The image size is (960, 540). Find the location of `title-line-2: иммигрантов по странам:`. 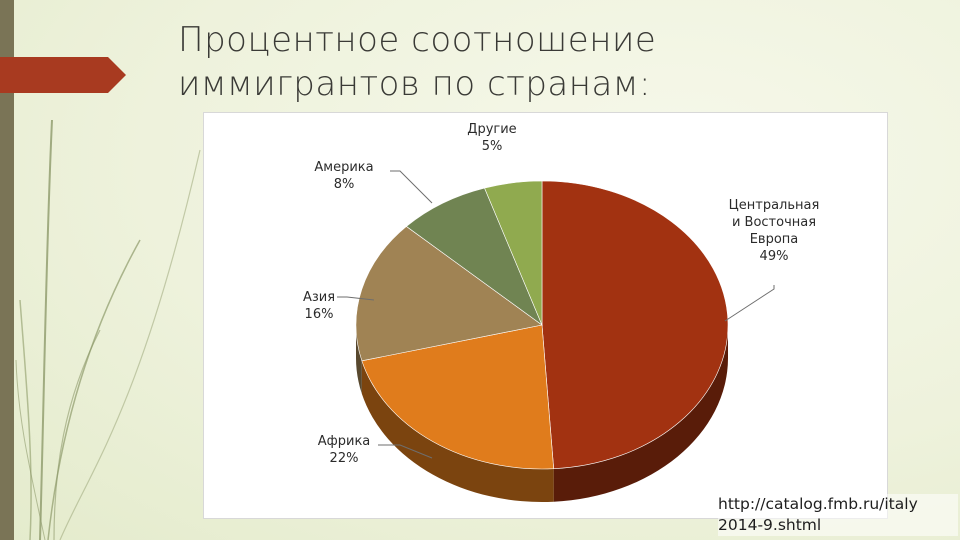

title-line-2: иммигрантов по странам: is located at coordinates (414, 84).